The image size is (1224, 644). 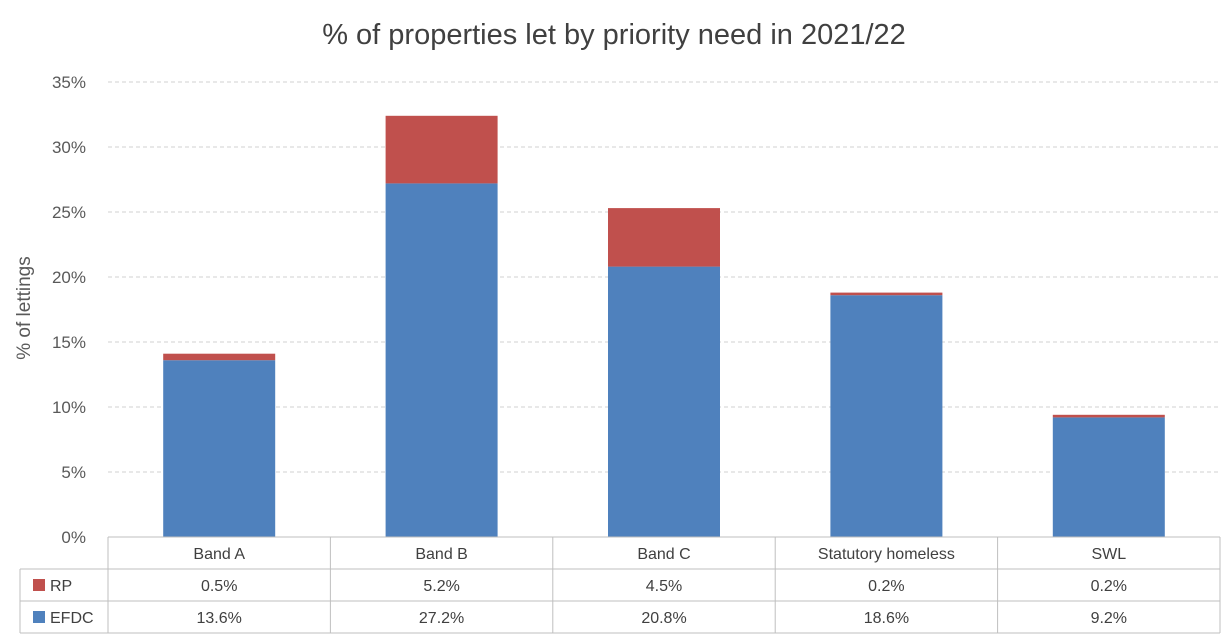 What do you see at coordinates (219, 554) in the screenshot?
I see `x-tick-label: Band A` at bounding box center [219, 554].